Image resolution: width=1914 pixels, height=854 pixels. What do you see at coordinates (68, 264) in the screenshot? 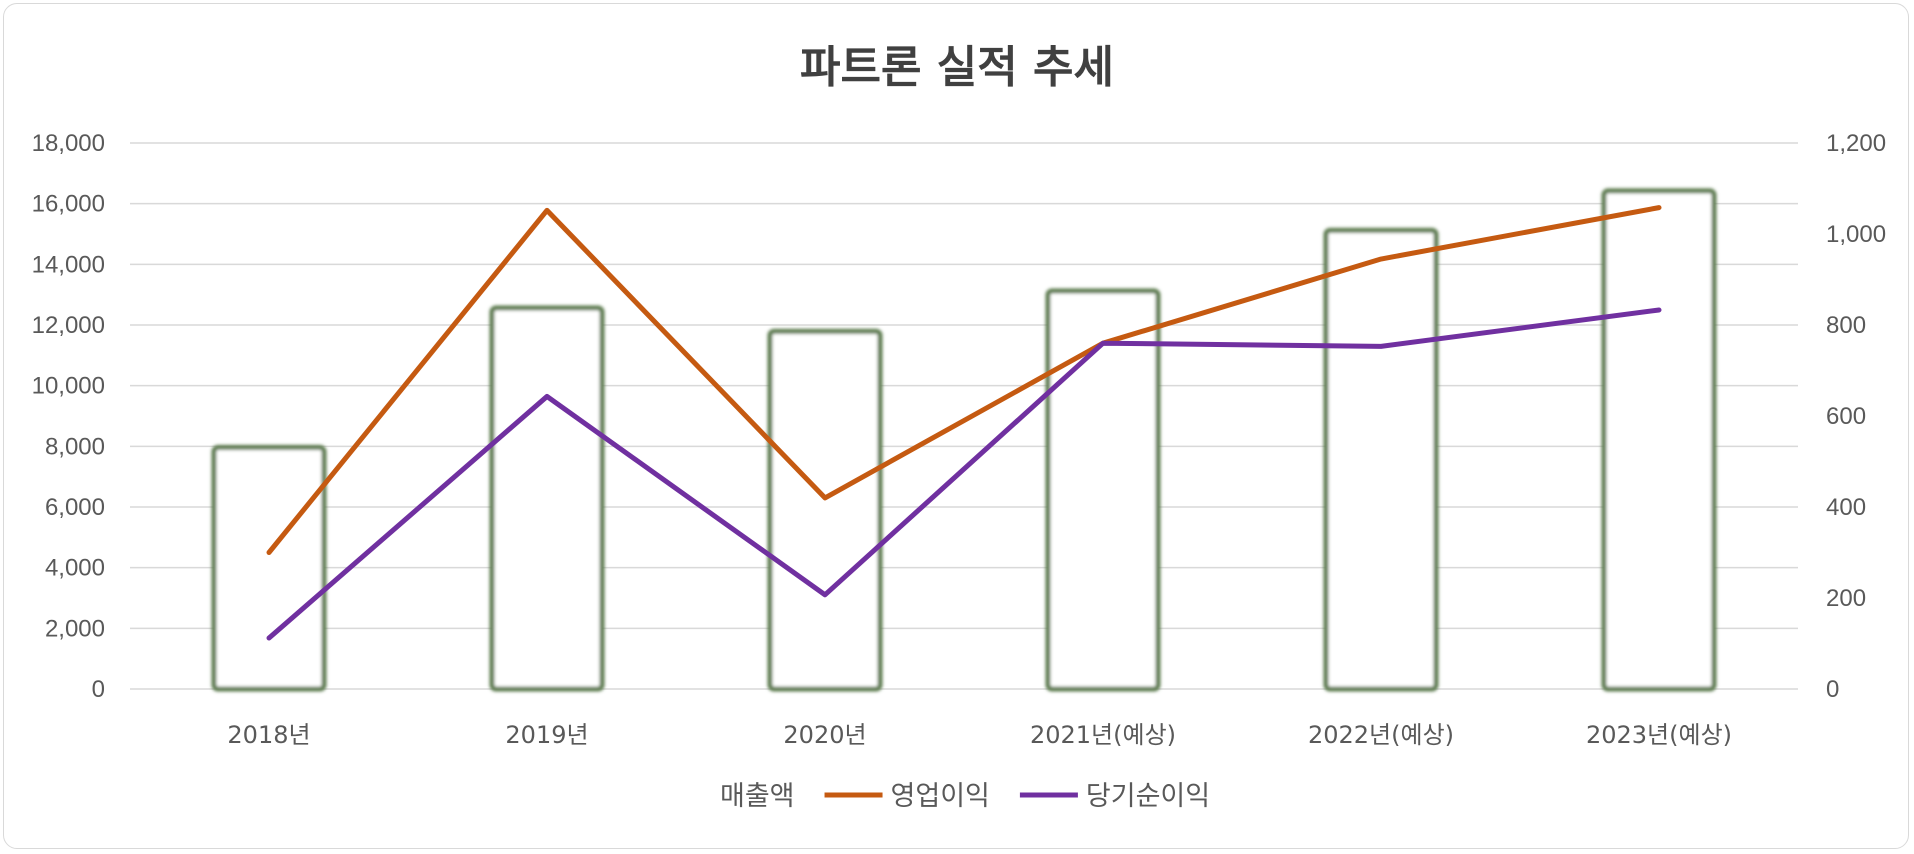
I see `y-left-tick-label: 14,000` at bounding box center [68, 264].